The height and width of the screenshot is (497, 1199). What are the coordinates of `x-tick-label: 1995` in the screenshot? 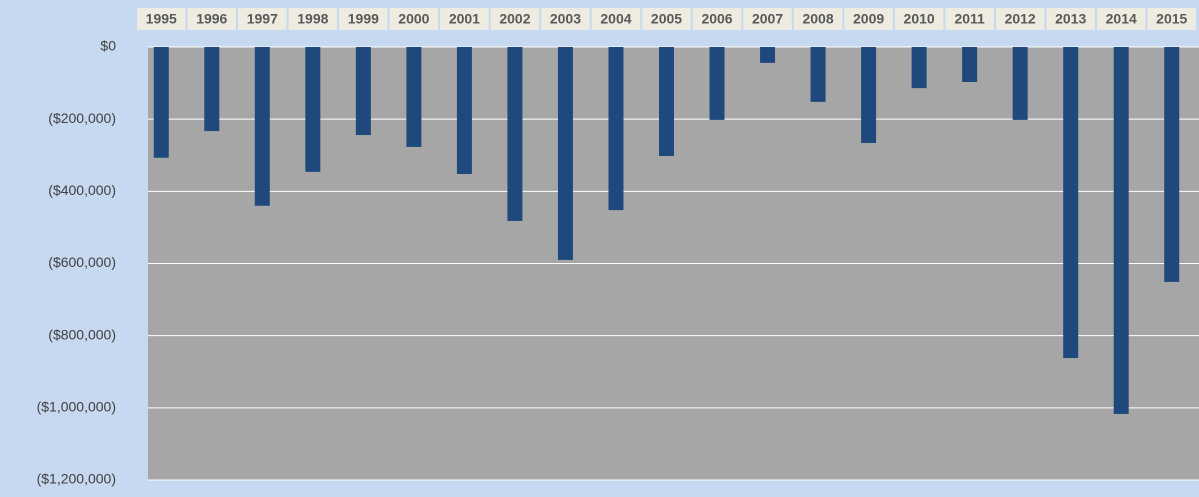 It's located at (161, 19).